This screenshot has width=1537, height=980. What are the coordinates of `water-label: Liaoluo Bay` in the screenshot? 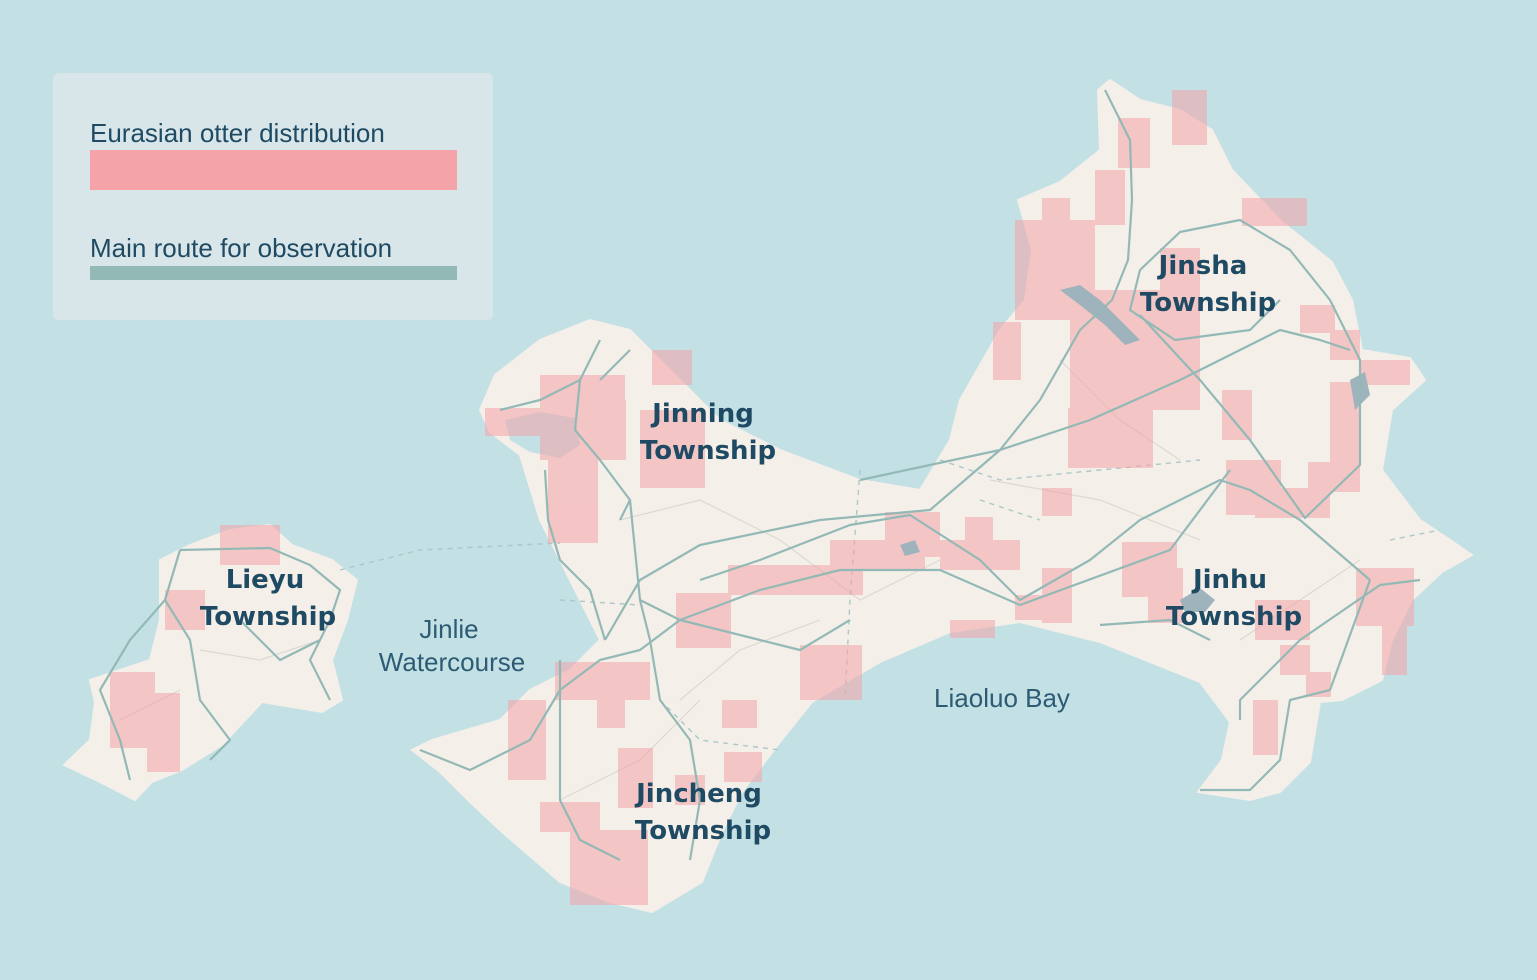 It's located at (1002, 698).